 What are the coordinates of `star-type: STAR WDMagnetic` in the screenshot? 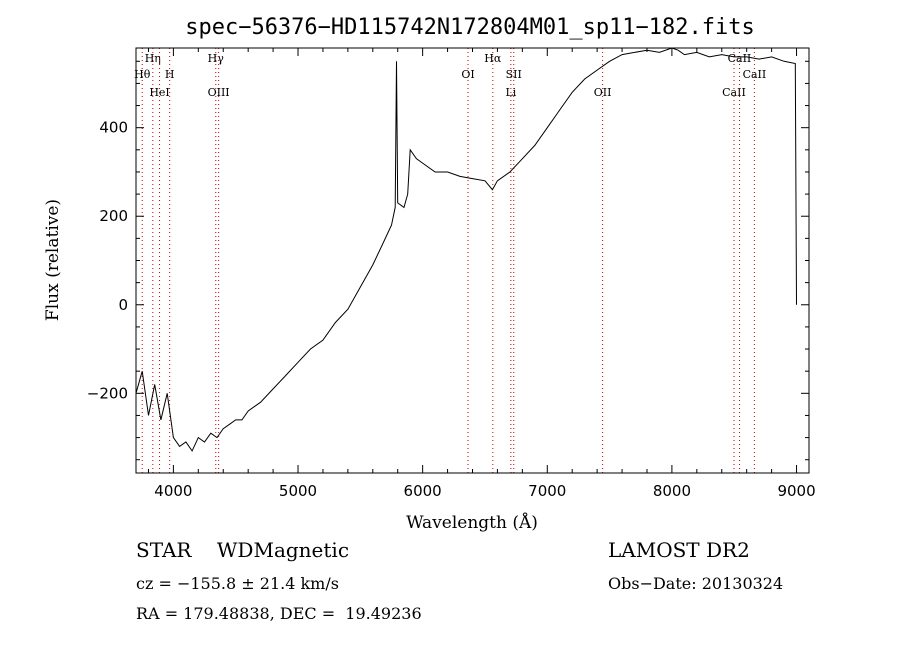 It's located at (243, 550).